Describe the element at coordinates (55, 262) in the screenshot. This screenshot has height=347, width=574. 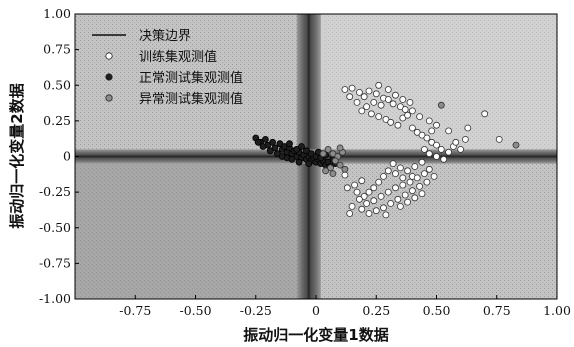
I see `y-tick-label: -0.75` at that location.